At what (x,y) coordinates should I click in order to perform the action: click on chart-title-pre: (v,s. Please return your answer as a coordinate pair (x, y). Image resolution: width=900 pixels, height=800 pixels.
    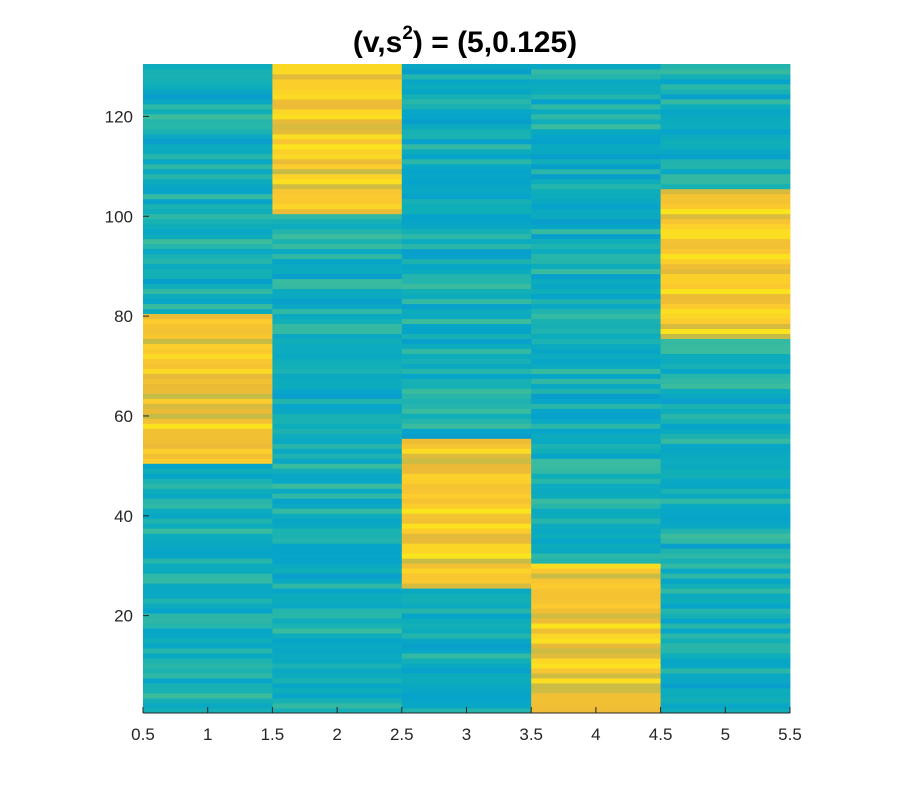
    Looking at the image, I should click on (377, 42).